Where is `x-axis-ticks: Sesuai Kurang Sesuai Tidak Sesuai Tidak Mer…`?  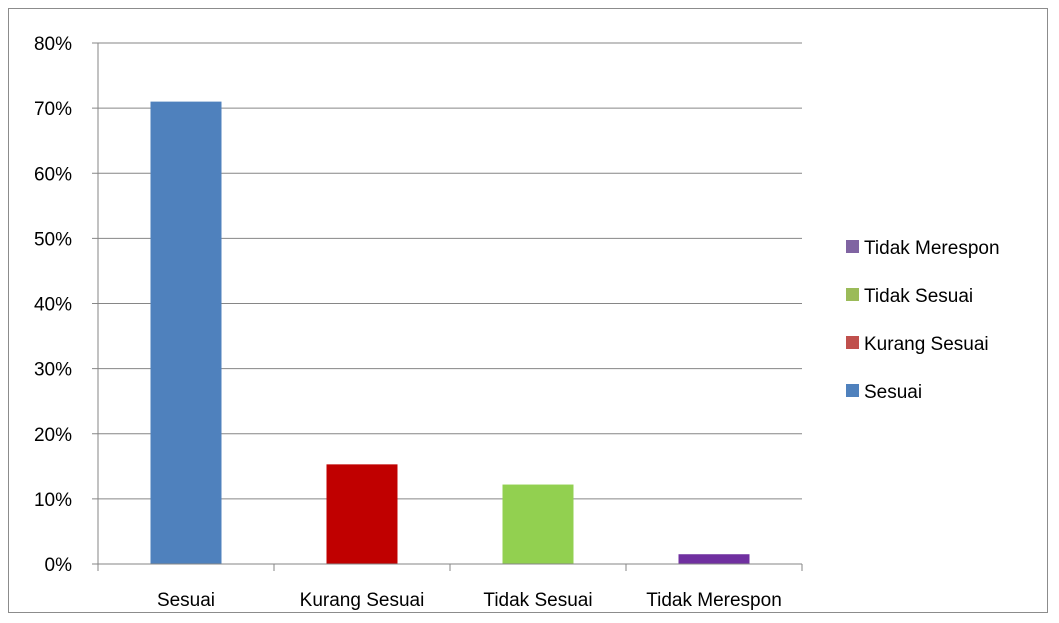
x-axis-ticks: Sesuai Kurang Sesuai Tidak Sesuai Tidak Mer… is located at coordinates (469, 600).